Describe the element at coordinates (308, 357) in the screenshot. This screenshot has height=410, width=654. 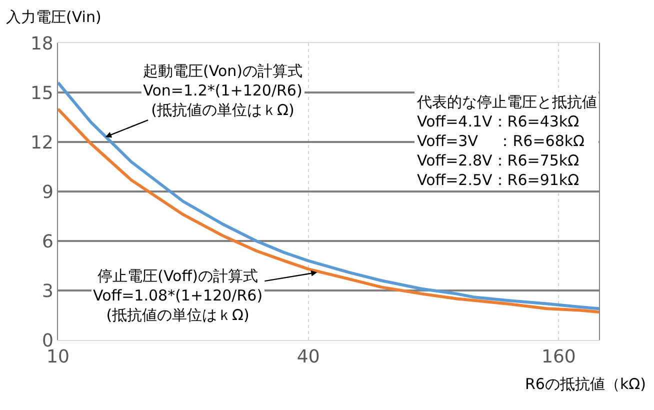
I see `x-tick-label: 40` at that location.